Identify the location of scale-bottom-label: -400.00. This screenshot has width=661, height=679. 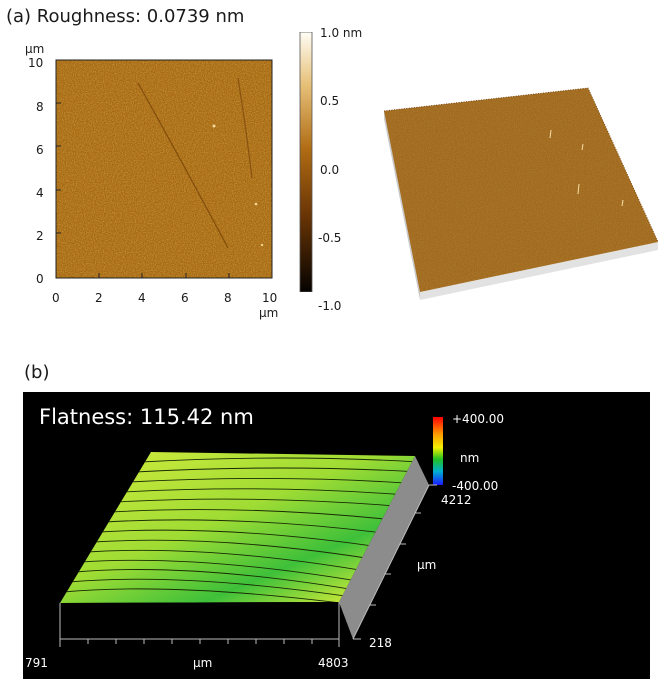
(475, 486).